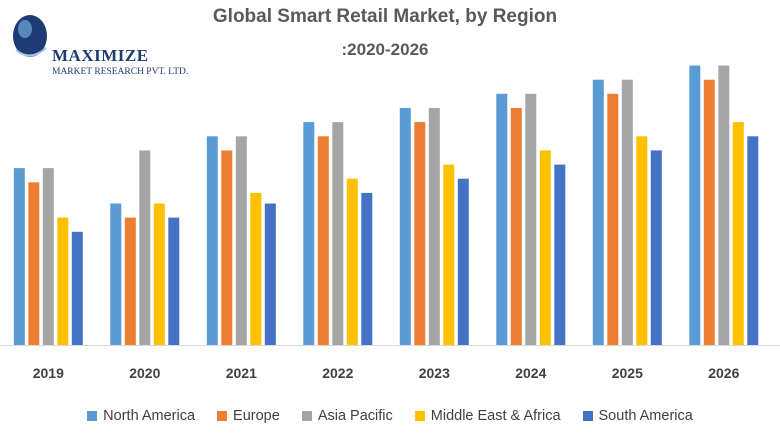 The image size is (780, 440). What do you see at coordinates (724, 205) in the screenshot?
I see `bar-2026-asia-pacific` at bounding box center [724, 205].